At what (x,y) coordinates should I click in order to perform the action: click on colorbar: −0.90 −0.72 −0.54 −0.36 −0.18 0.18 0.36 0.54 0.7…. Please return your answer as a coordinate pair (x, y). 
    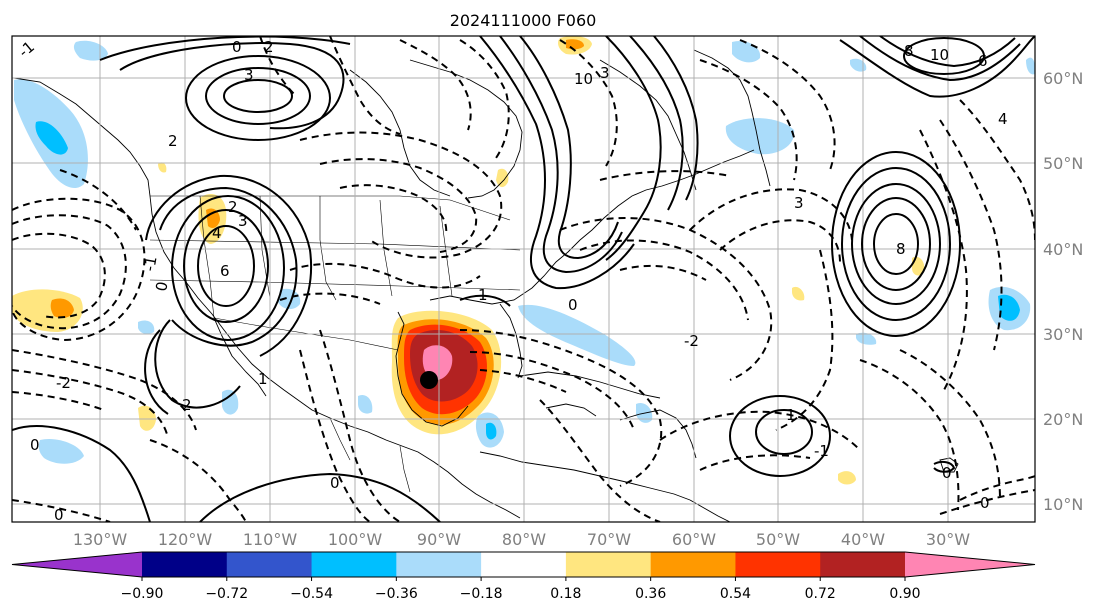
    Looking at the image, I should click on (523, 576).